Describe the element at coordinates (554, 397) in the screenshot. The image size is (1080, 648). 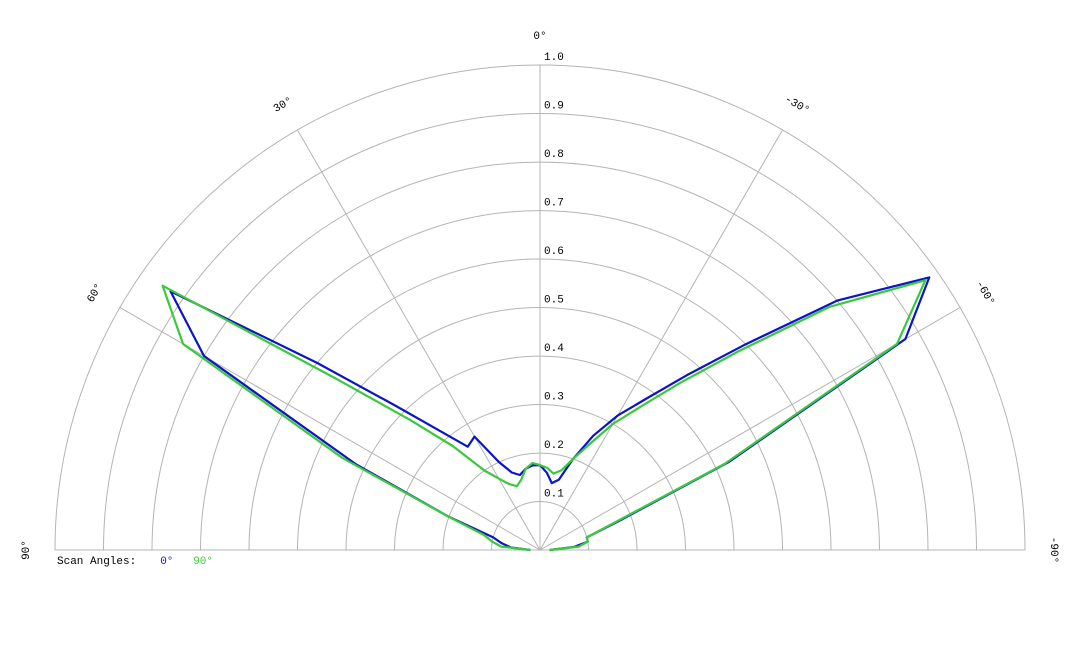
I see `r-tick-label: 0.3` at that location.